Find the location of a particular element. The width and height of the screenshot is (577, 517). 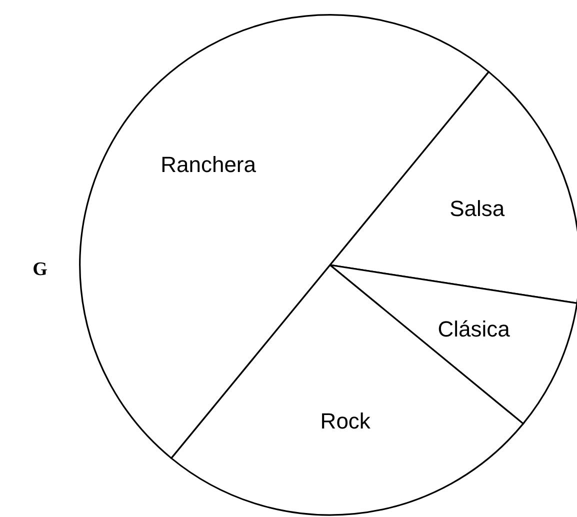

slice-label: Rock is located at coordinates (346, 421).